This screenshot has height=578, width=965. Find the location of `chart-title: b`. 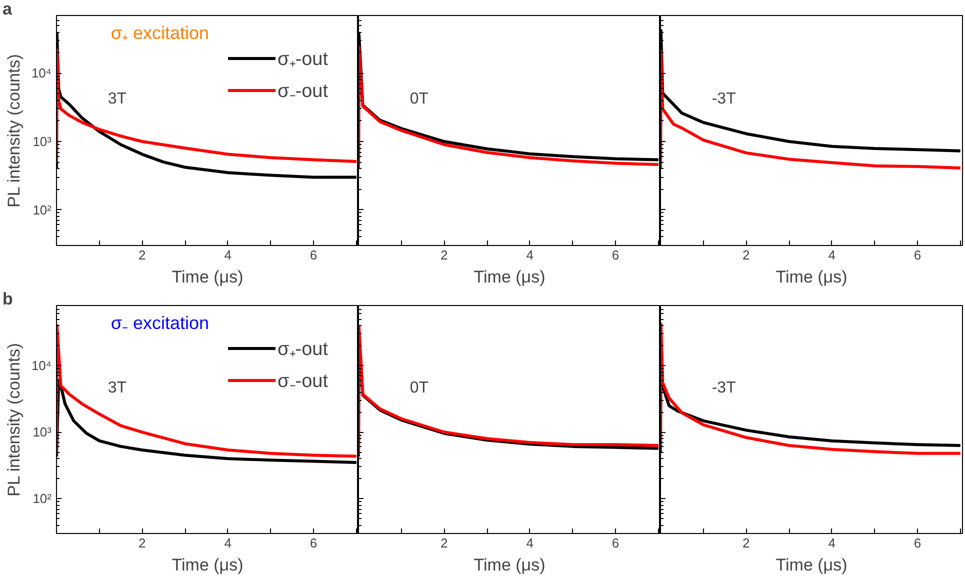

chart-title: b is located at coordinates (7, 299).